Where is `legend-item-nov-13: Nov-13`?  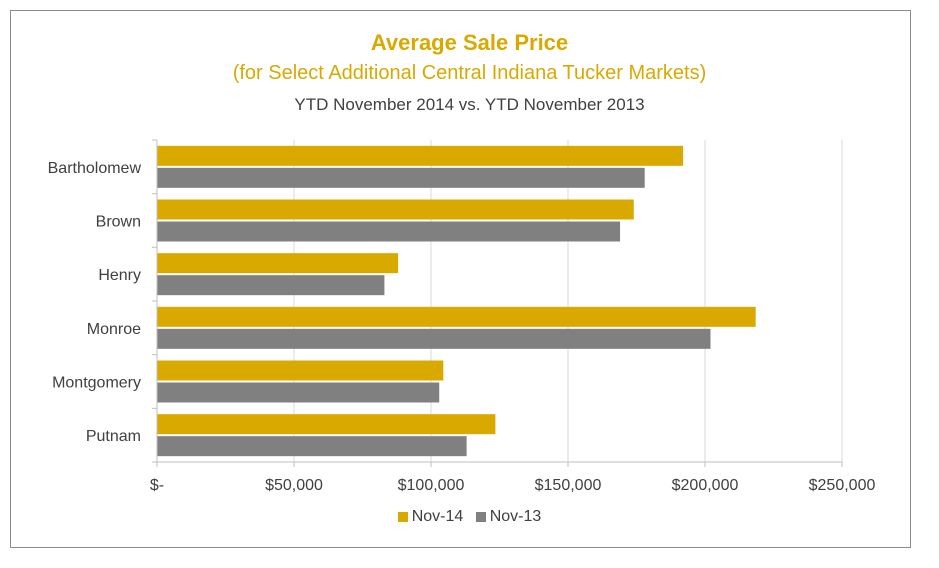 legend-item-nov-13: Nov-13 is located at coordinates (508, 517).